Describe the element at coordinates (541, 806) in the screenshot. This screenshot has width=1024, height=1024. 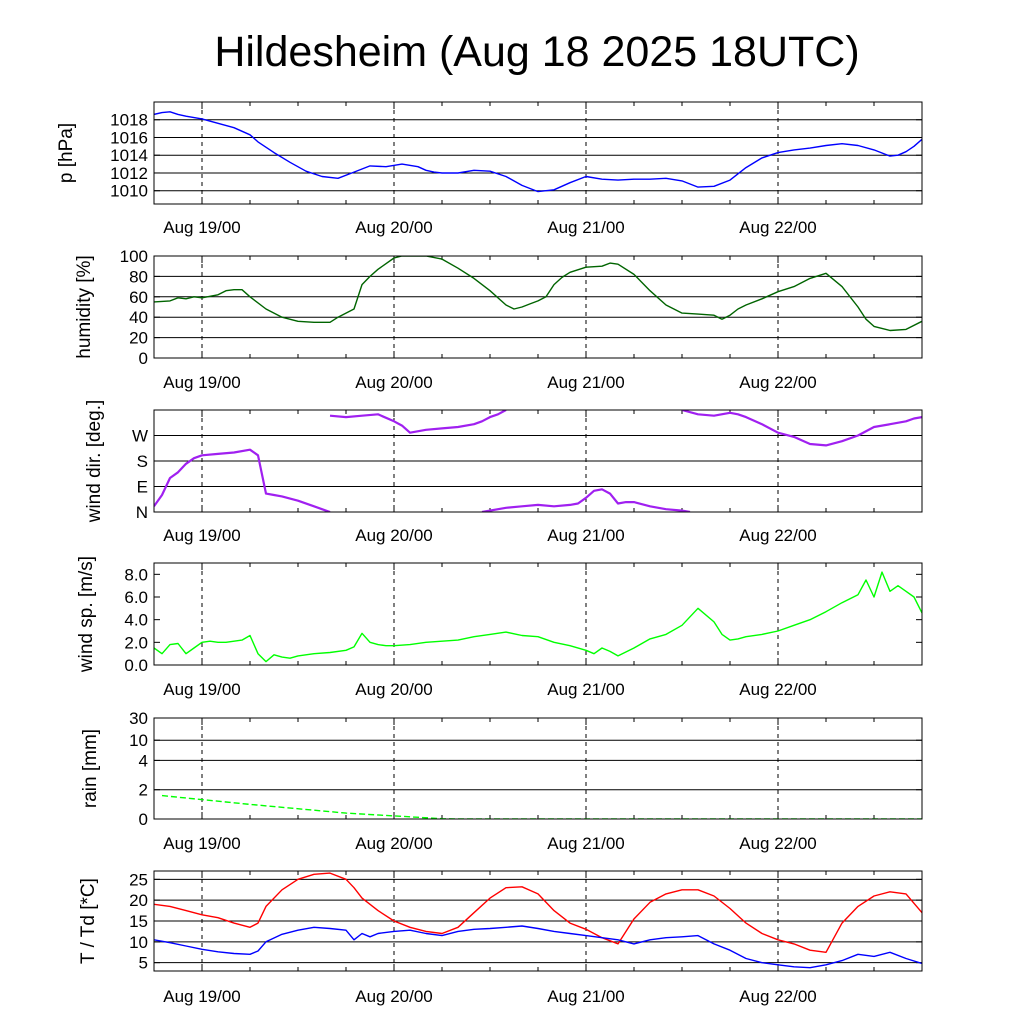
I see `series-line-rain` at that location.